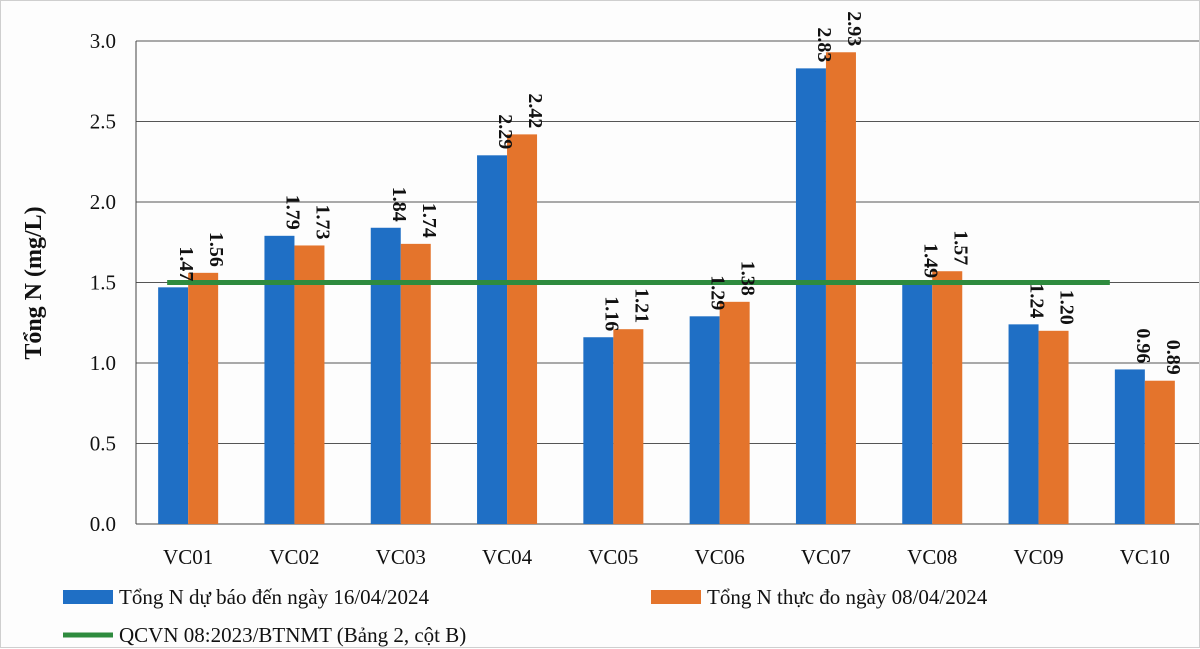 This screenshot has height=649, width=1200. What do you see at coordinates (1037, 300) in the screenshot?
I see `data-label: 1.24` at bounding box center [1037, 300].